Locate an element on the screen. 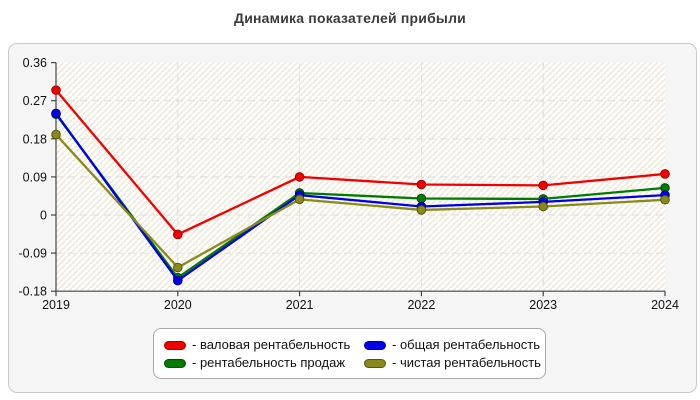 The image size is (700, 400). x-tick-label: 2022 is located at coordinates (421, 305).